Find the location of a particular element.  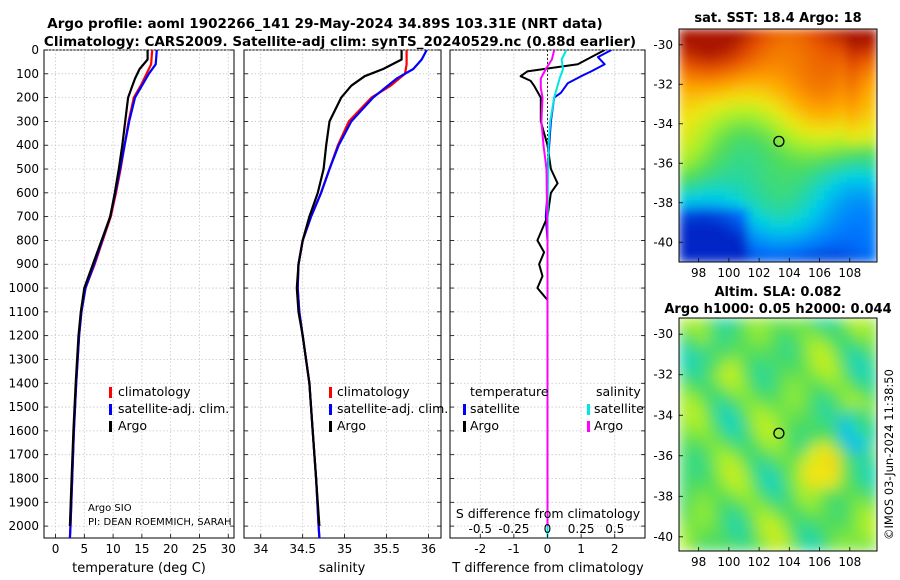

imos-watermark: ©IMOS 03-Jun-2024 11:38:50 is located at coordinates (889, 454).